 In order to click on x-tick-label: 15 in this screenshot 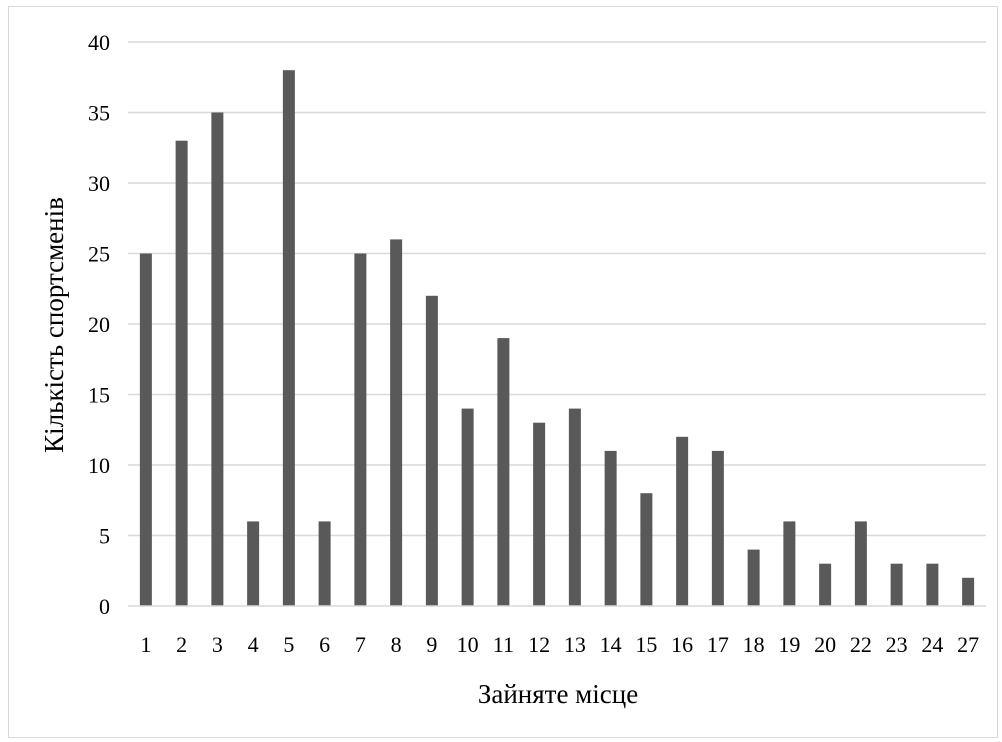, I will do `click(646, 644)`.